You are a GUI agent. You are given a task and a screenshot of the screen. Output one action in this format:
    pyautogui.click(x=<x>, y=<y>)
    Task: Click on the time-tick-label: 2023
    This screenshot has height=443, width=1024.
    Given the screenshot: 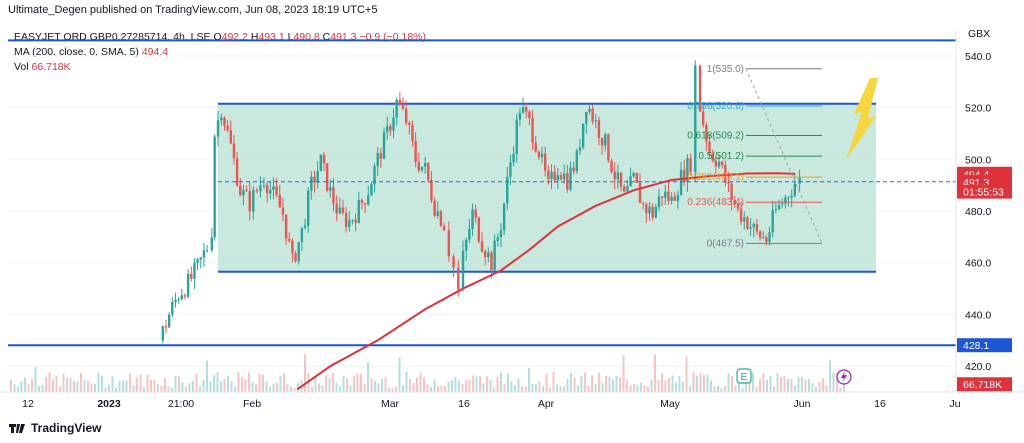 What is the action you would take?
    pyautogui.click(x=109, y=404)
    